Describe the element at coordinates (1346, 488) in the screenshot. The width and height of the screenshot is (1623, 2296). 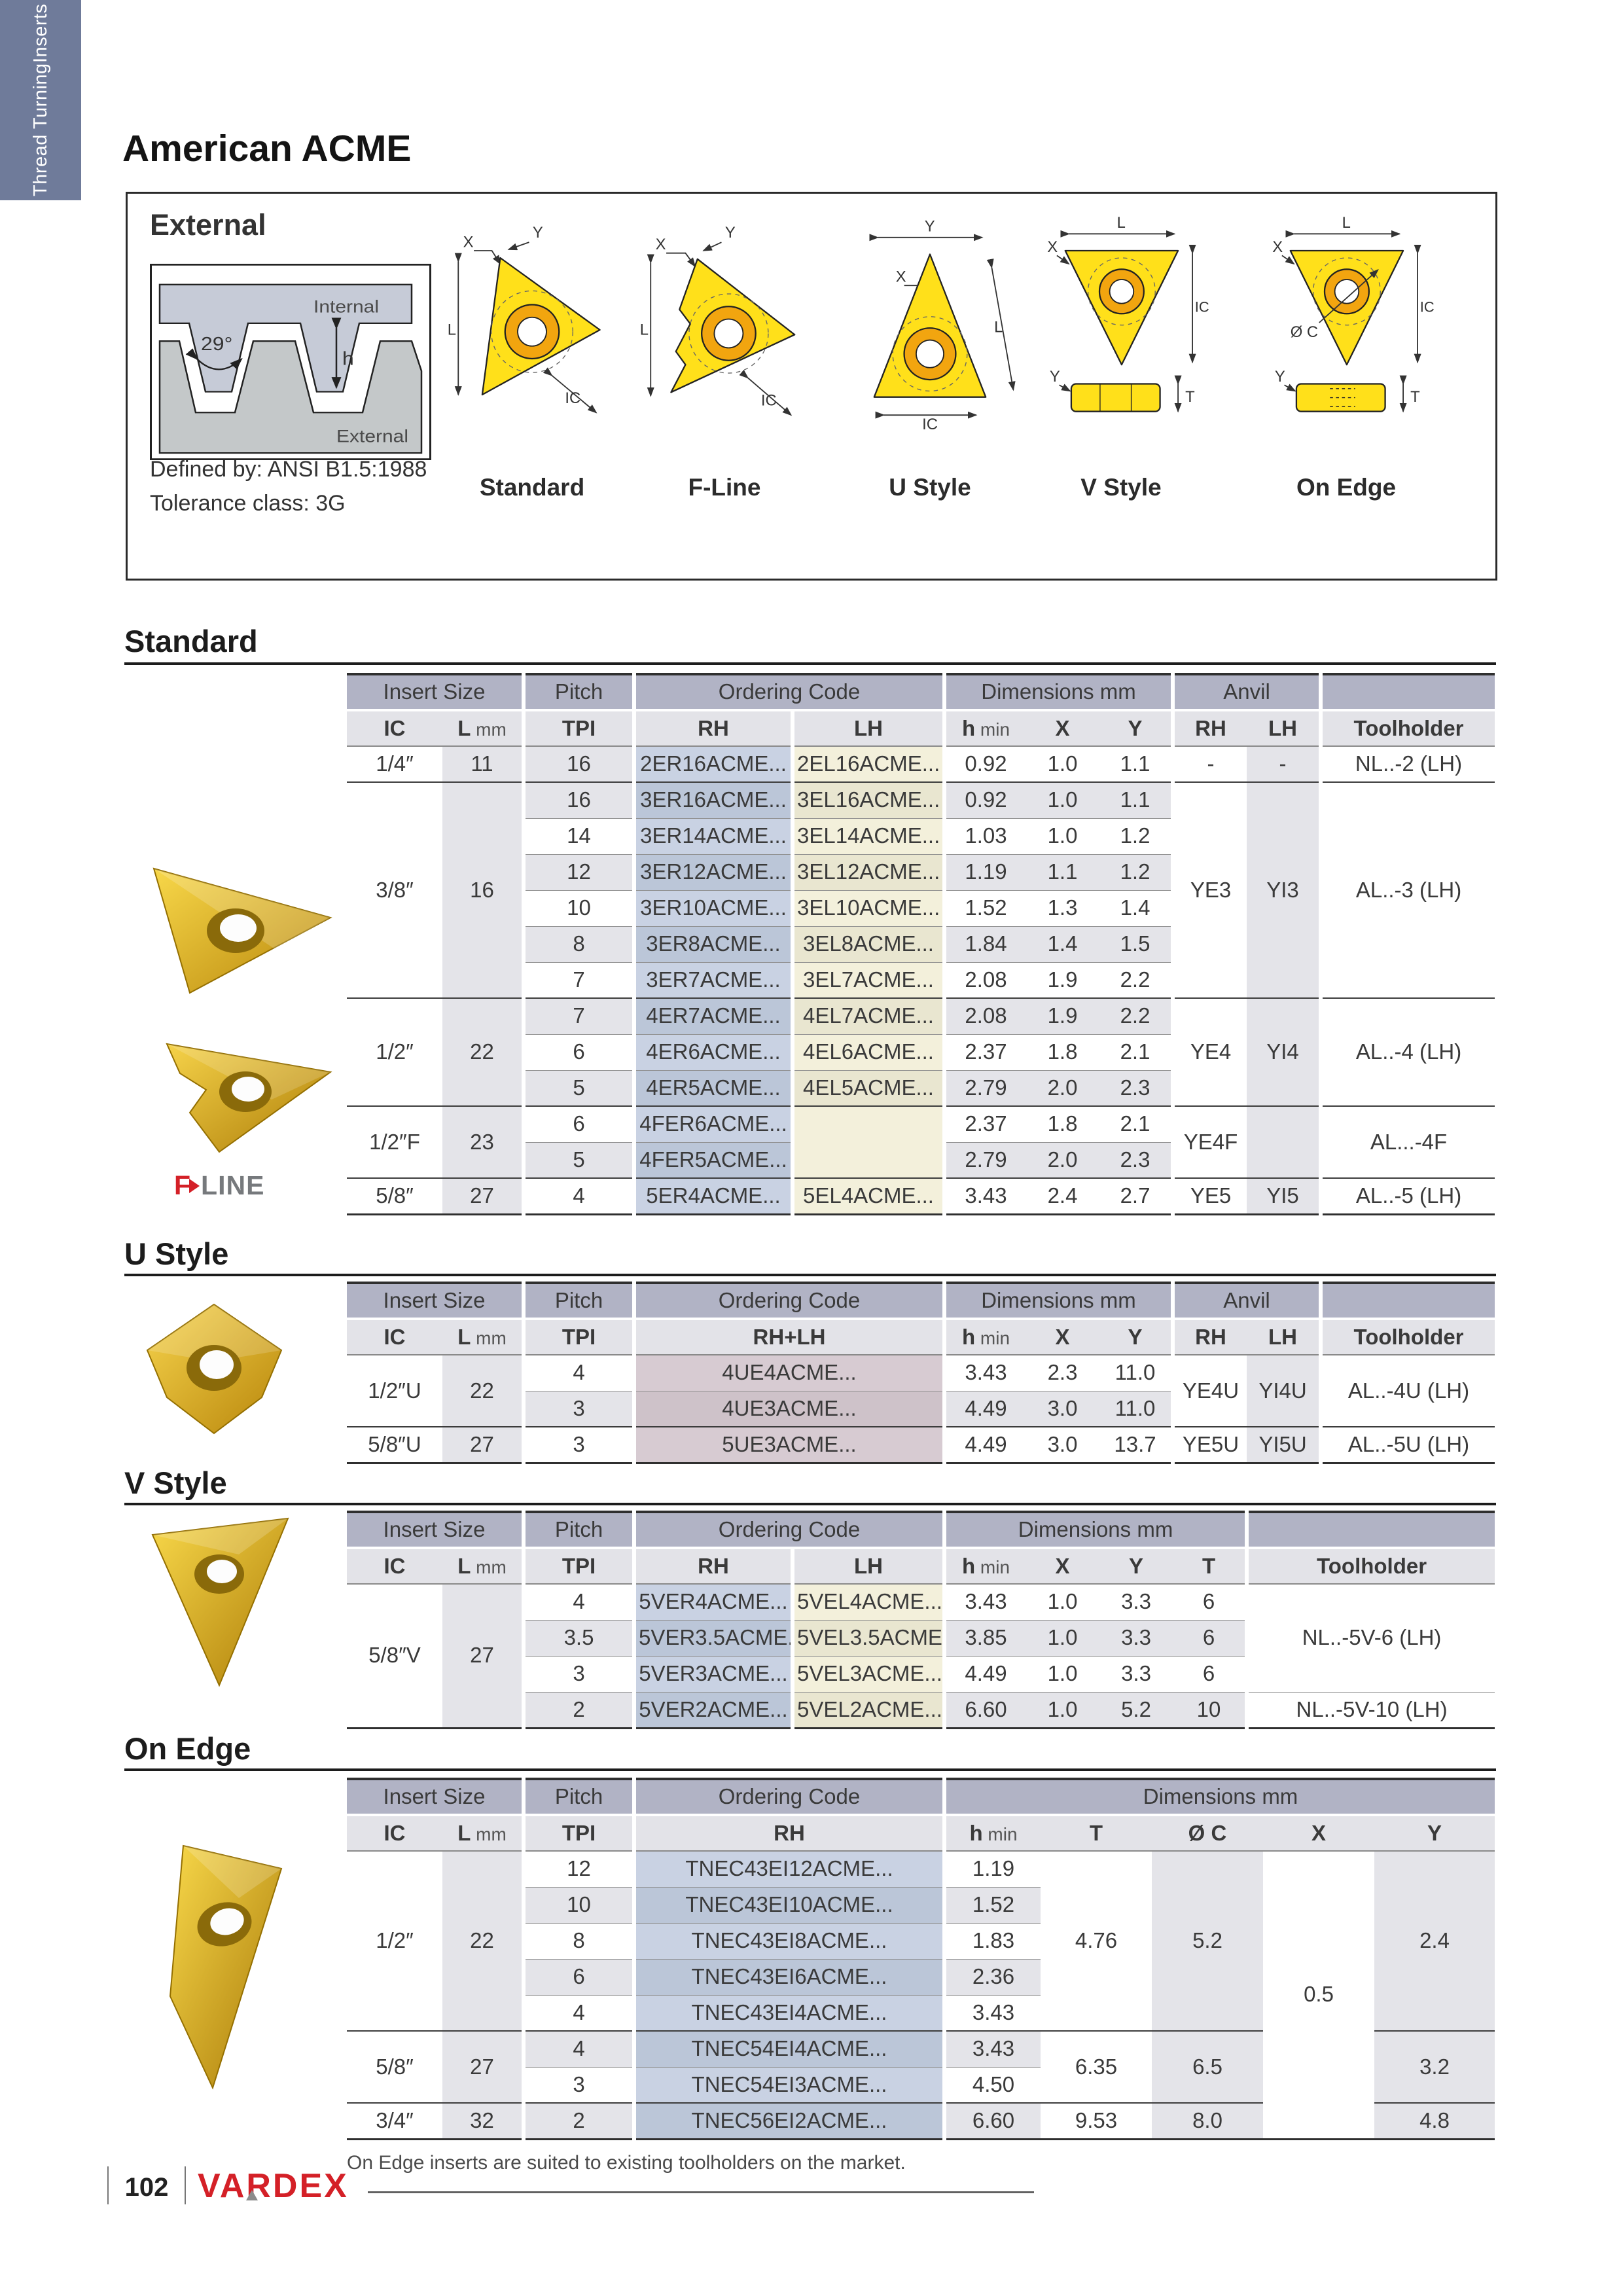
I see `figure-caption-onedge: On Edge` at that location.